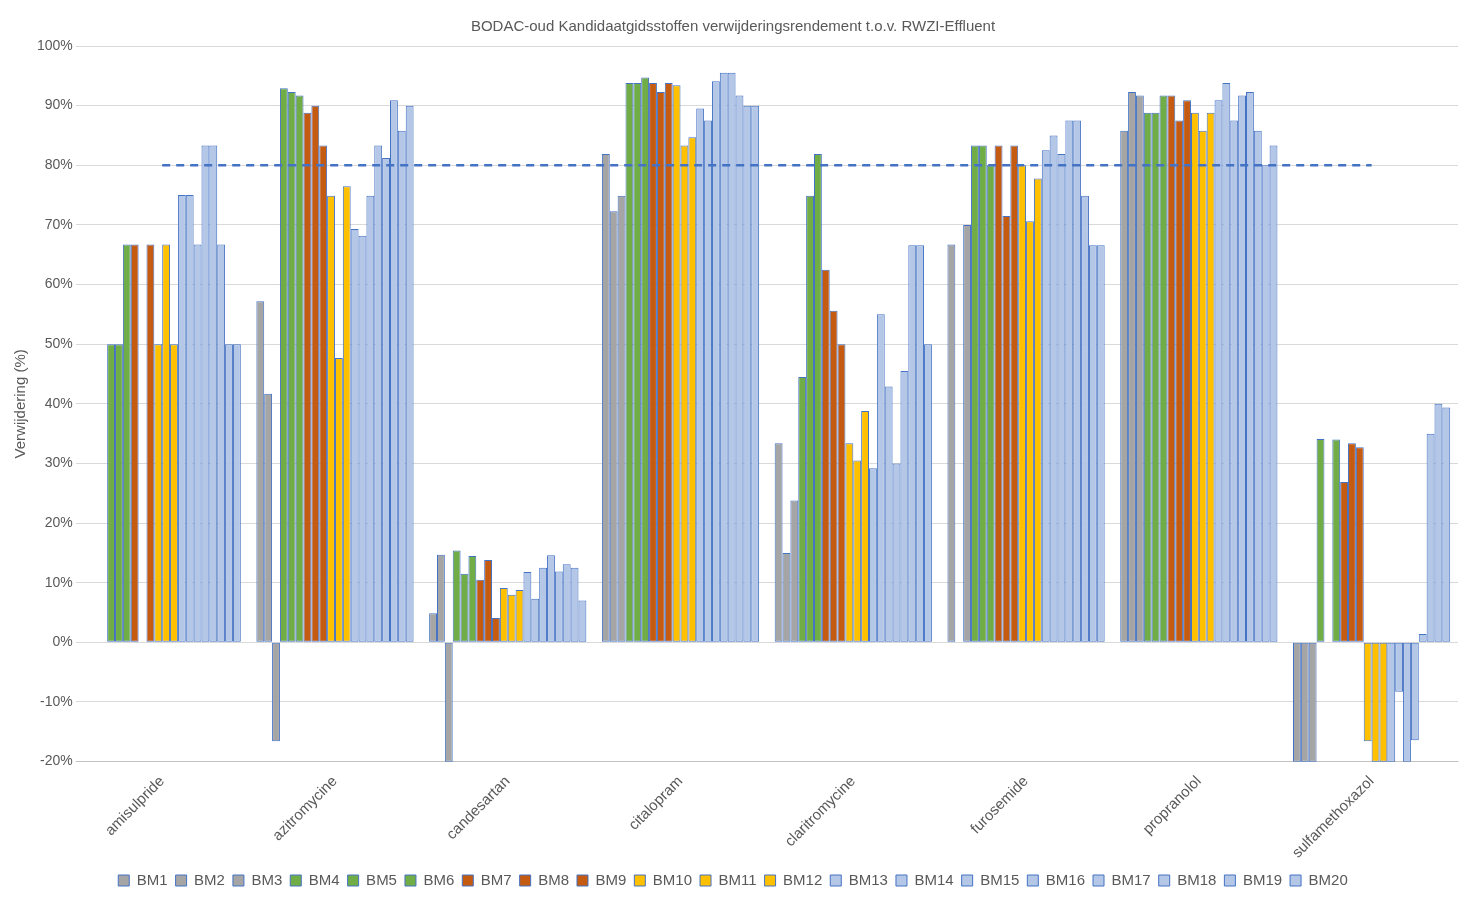  I want to click on legend-label: BM11, so click(737, 879).